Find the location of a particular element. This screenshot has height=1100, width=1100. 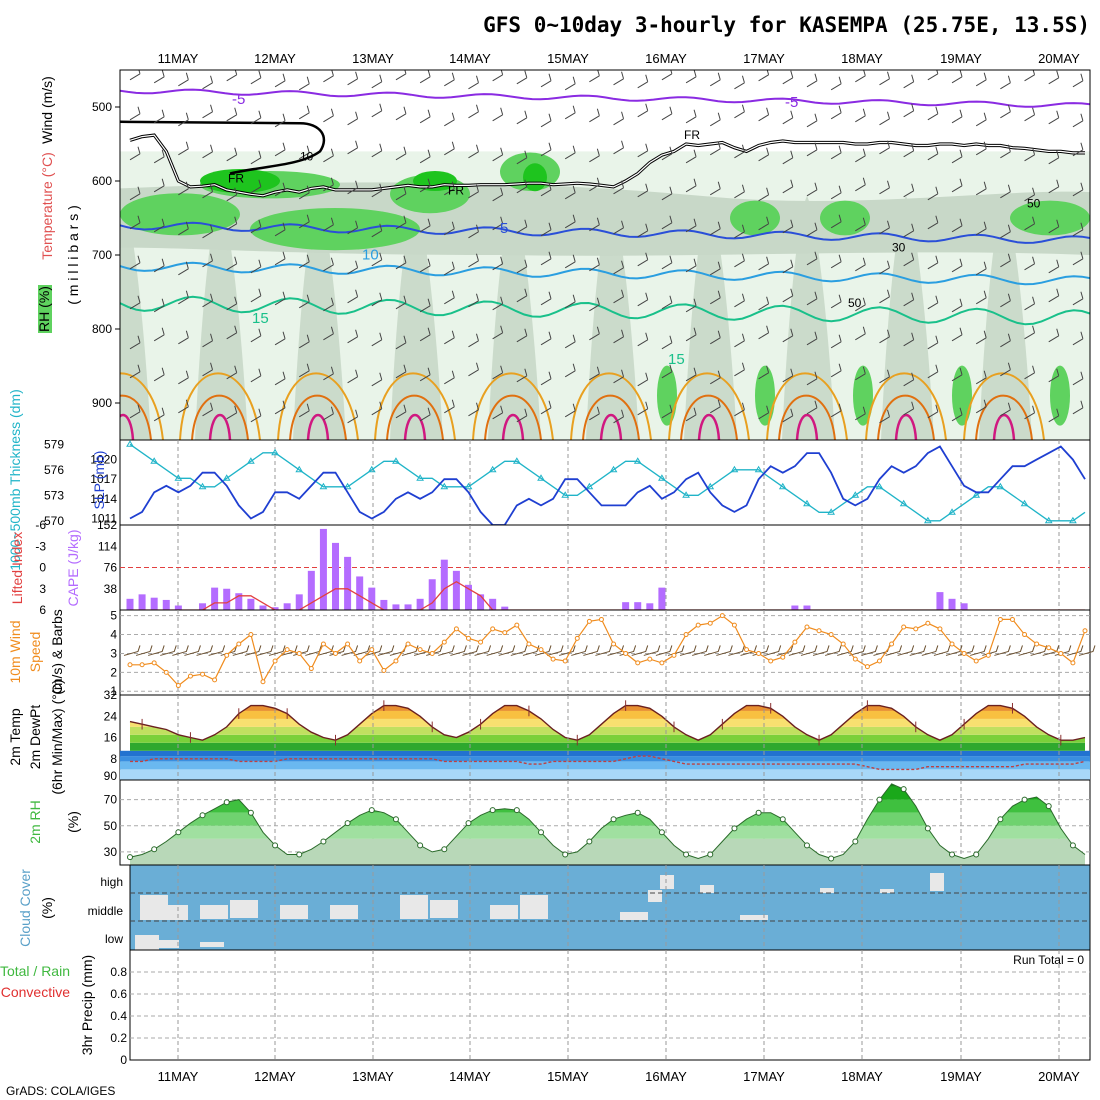

cape-lifted-index-panel: -6 -3 0 3 6 152 114 76 38 is located at coordinates (563, 567).